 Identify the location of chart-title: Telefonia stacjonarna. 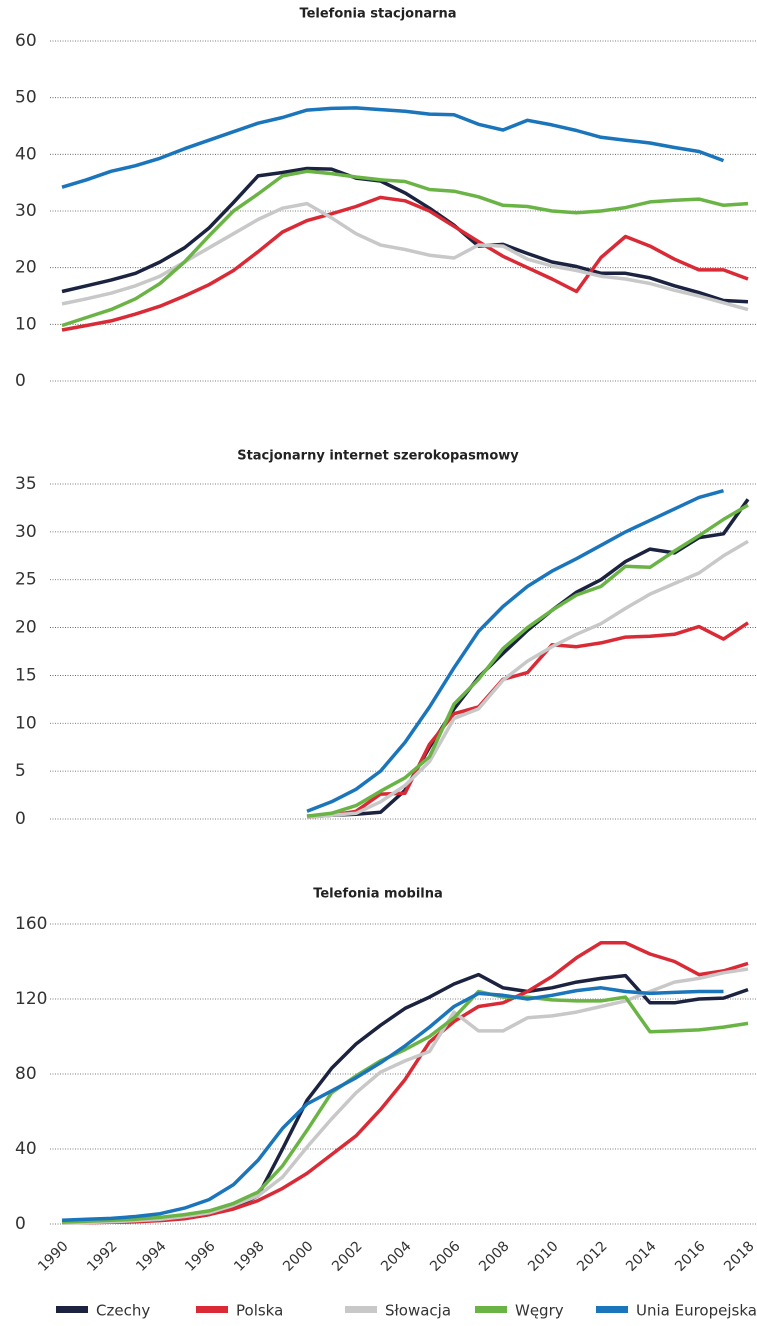
(377, 14).